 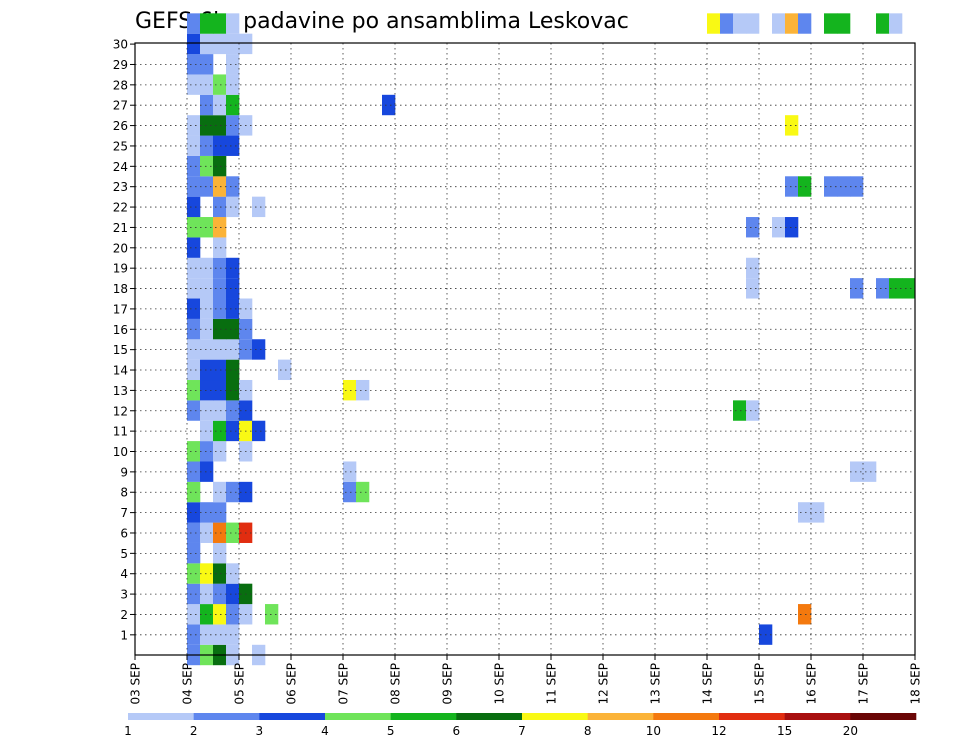 I want to click on x-tick-label: 17 SEP, so click(x=864, y=684).